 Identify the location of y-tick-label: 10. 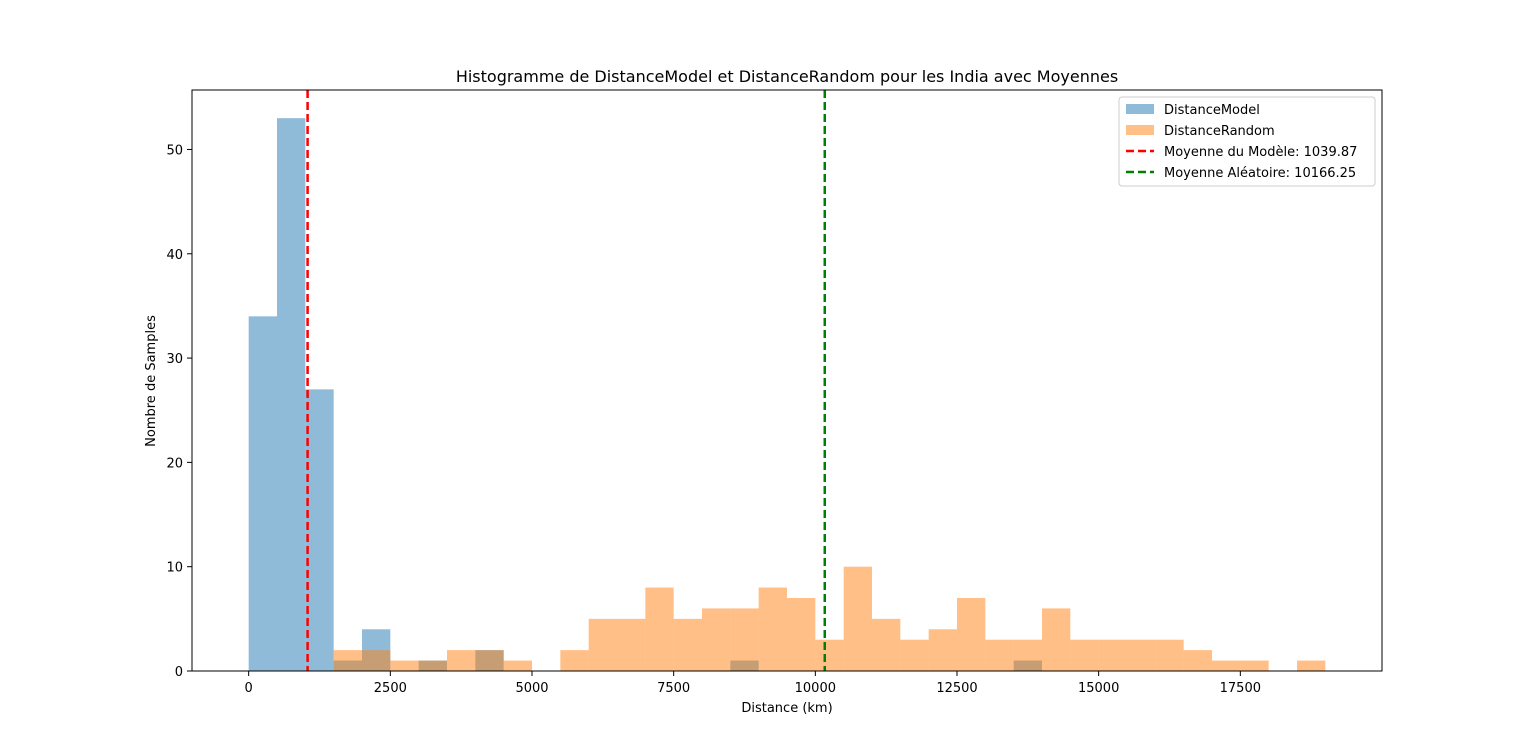
(174, 568).